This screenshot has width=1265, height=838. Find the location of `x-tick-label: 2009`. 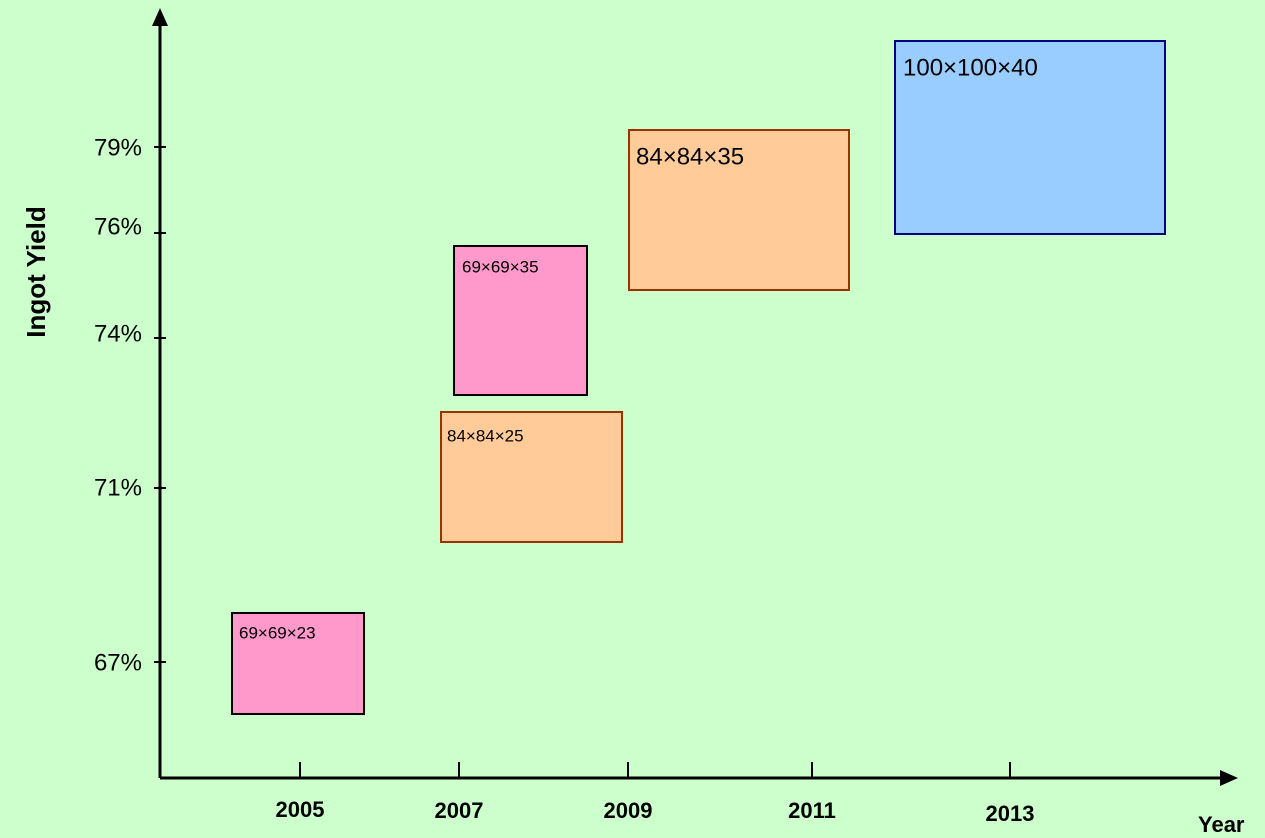

x-tick-label: 2009 is located at coordinates (628, 810).